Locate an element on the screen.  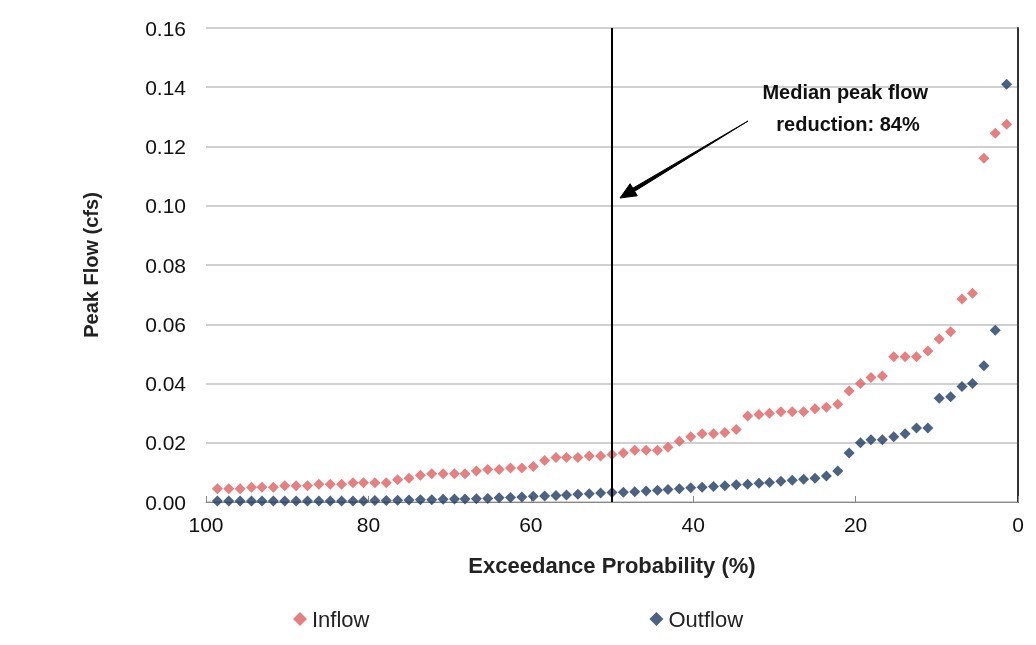
y-tick-label: 0.08 is located at coordinates (165, 265).